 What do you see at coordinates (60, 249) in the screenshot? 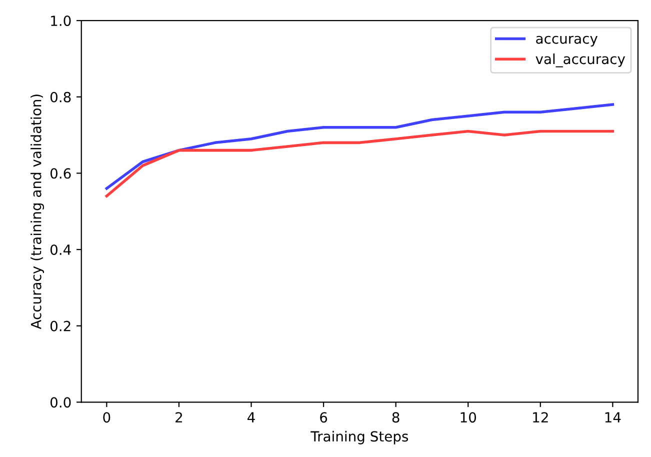
I see `y-tick-label: 0.4` at bounding box center [60, 249].